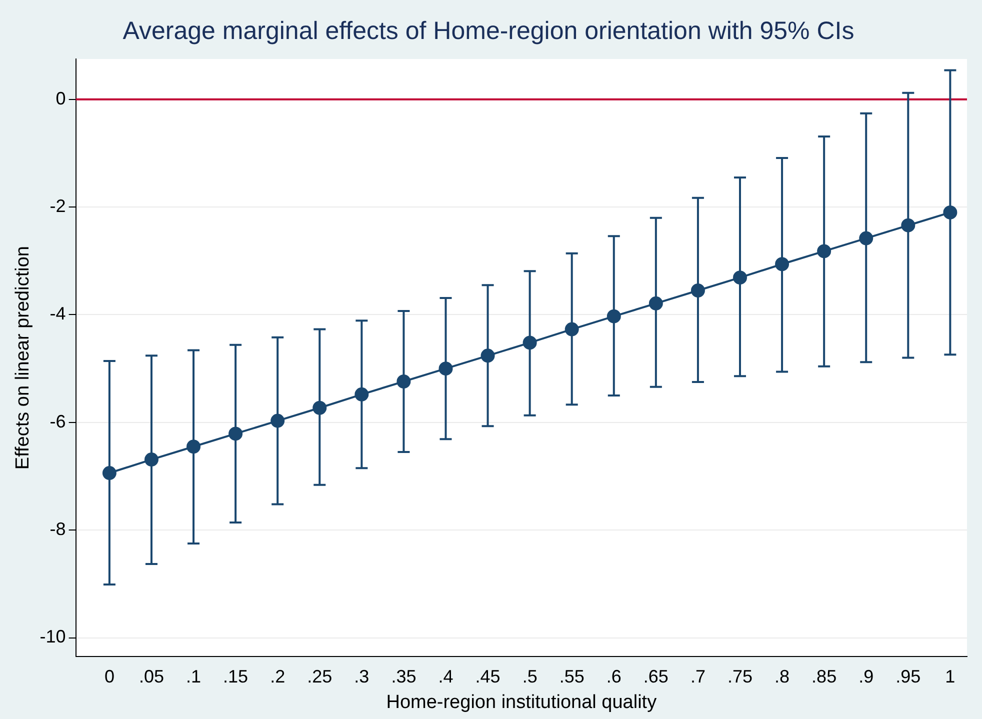 The width and height of the screenshot is (982, 719). Describe the element at coordinates (23, 358) in the screenshot. I see `y-axis-title: Effects on linear prediction` at that location.